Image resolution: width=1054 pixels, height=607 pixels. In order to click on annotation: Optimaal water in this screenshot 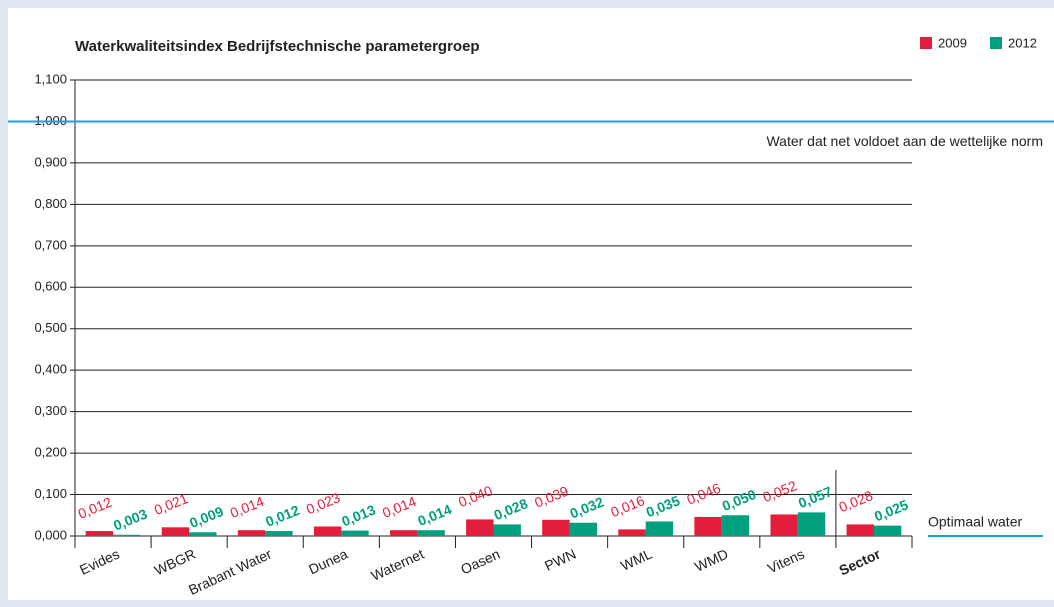, I will do `click(975, 522)`.